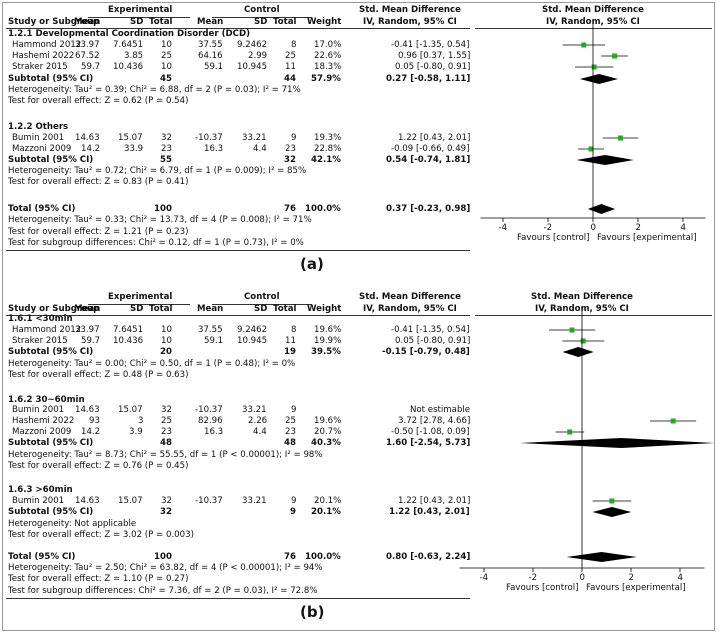 This screenshot has width=719, height=635. Describe the element at coordinates (54, 309) in the screenshot. I see `column-header-study: Study or Subgroup` at that location.